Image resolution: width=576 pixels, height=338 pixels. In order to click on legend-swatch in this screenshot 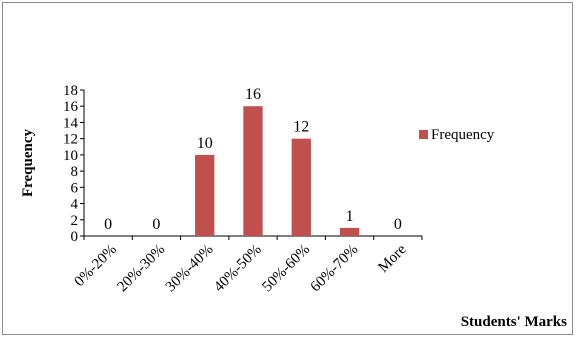, I will do `click(423, 134)`.